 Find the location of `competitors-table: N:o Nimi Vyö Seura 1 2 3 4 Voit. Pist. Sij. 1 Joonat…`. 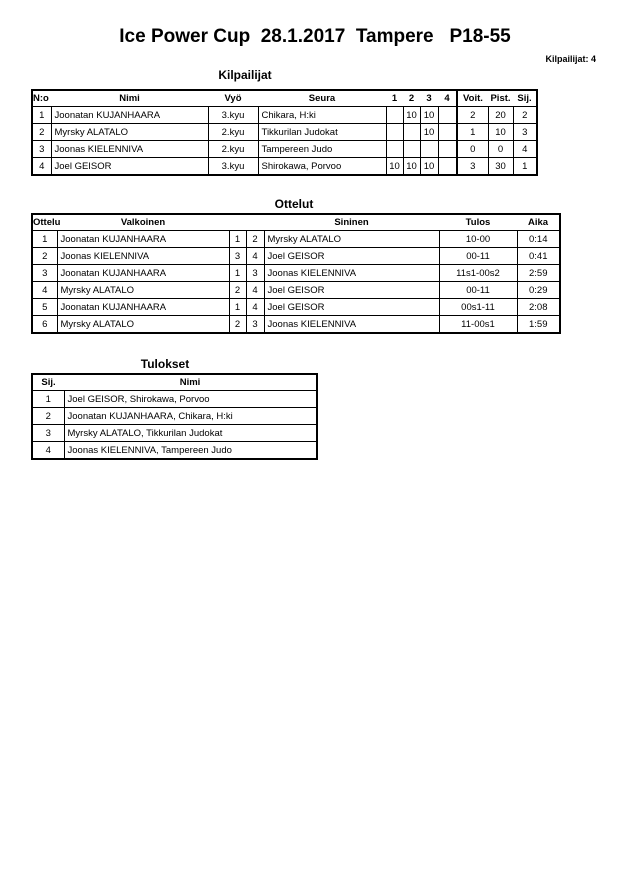

competitors-table: N:o Nimi Vyö Seura 1 2 3 4 Voit. Pist. Sij. 1 Joonat… is located at coordinates (284, 132).